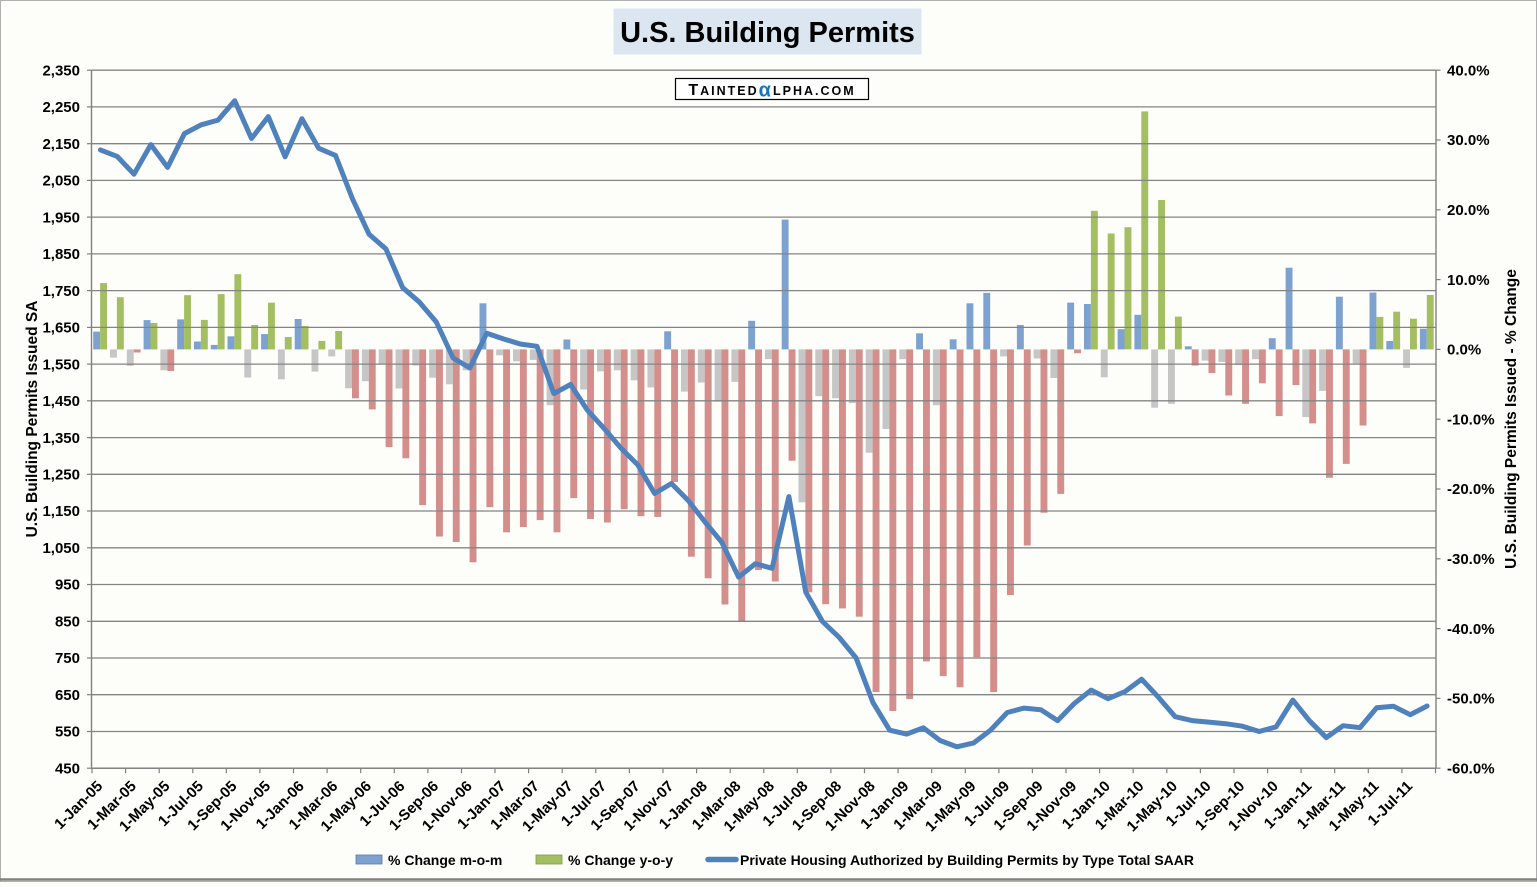 The image size is (1537, 887). What do you see at coordinates (1468, 210) in the screenshot?
I see `svg-text: 20.0%` at bounding box center [1468, 210].